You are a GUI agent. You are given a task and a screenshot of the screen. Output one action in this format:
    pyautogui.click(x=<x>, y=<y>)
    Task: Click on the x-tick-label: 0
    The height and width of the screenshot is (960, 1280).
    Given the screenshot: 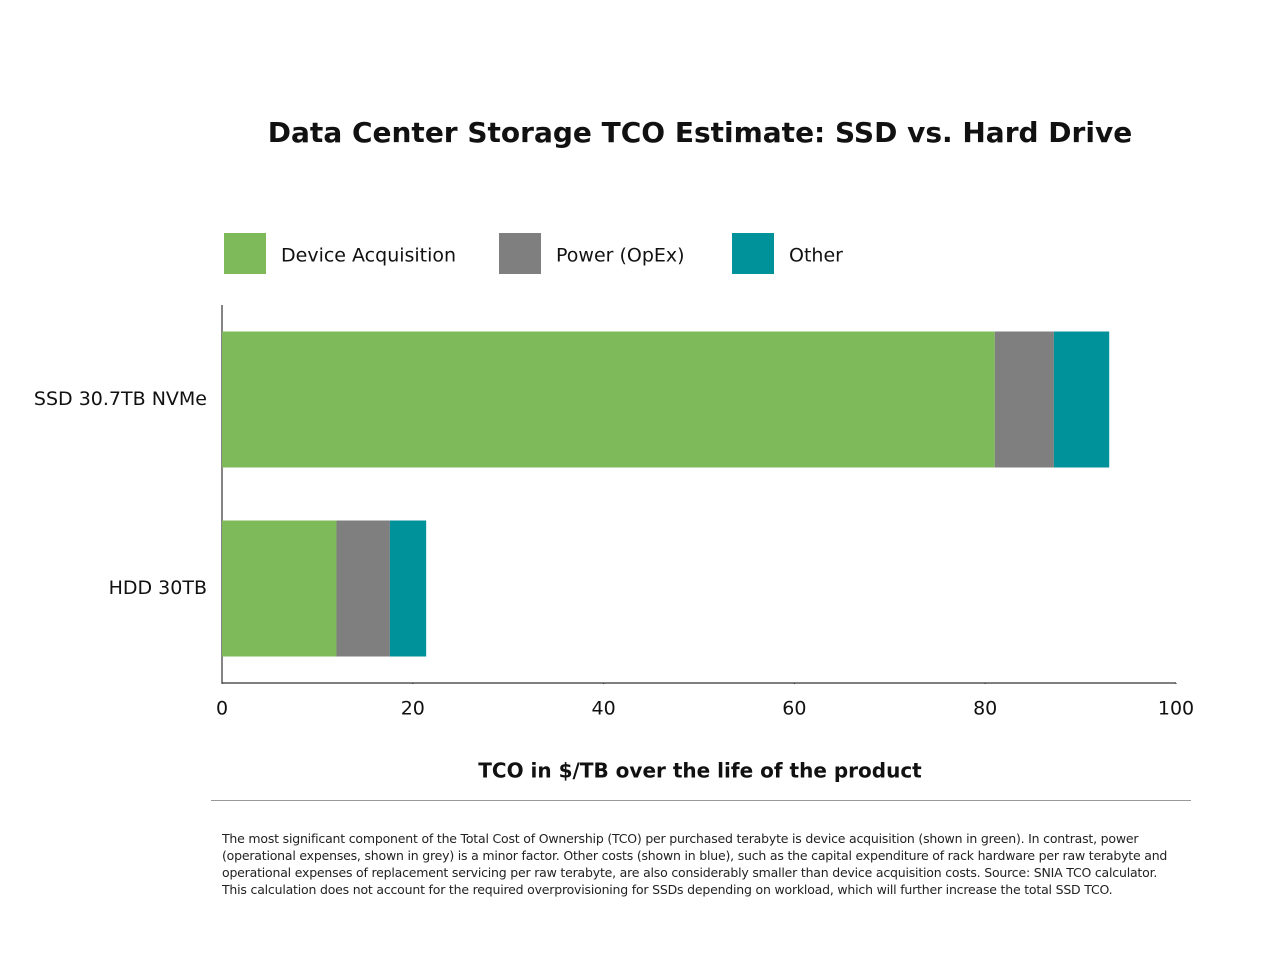 What is the action you would take?
    pyautogui.click(x=222, y=709)
    